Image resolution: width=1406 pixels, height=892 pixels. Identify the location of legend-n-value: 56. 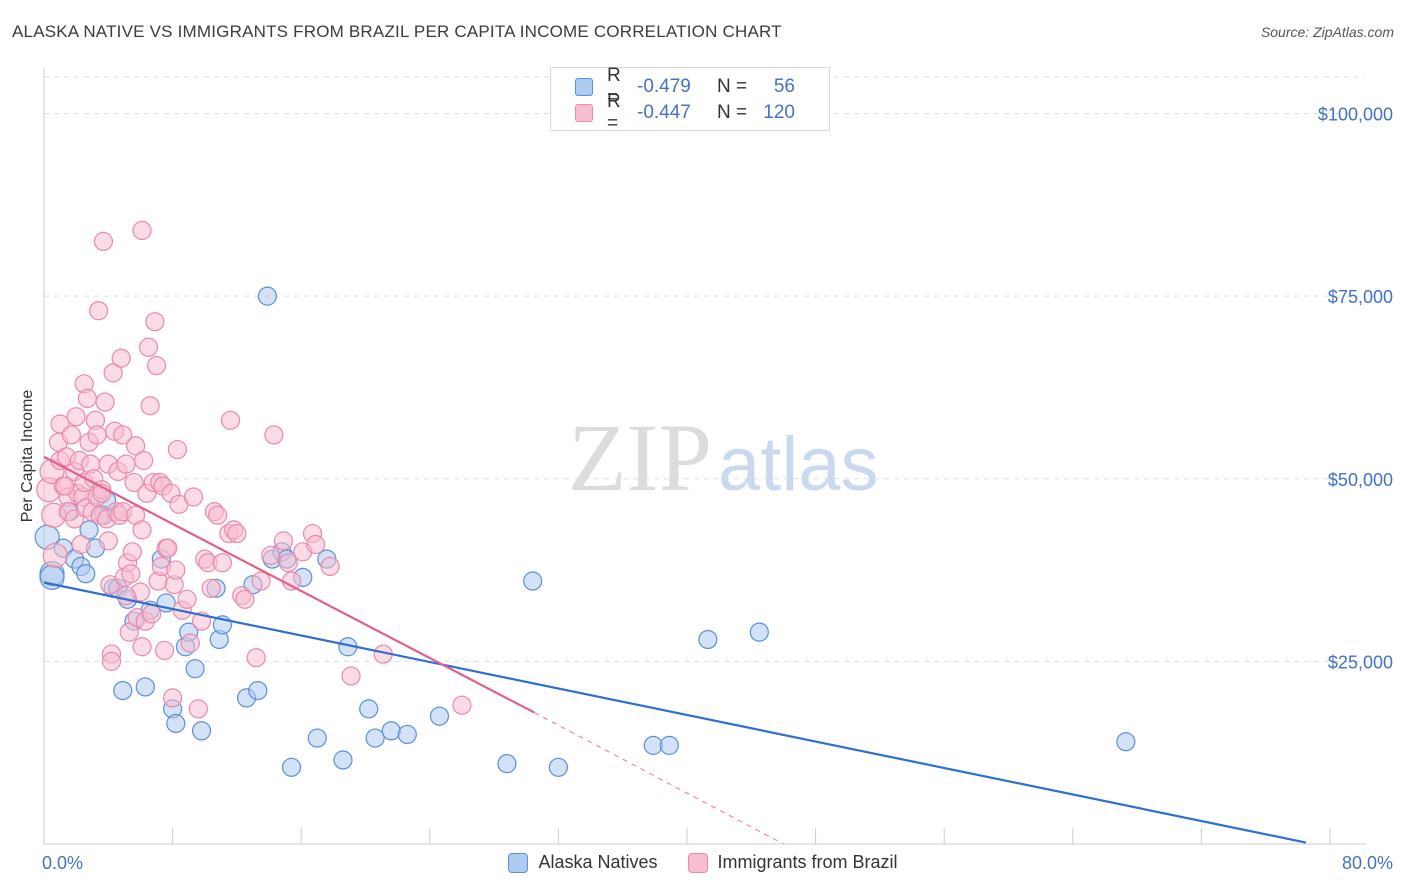
(784, 86).